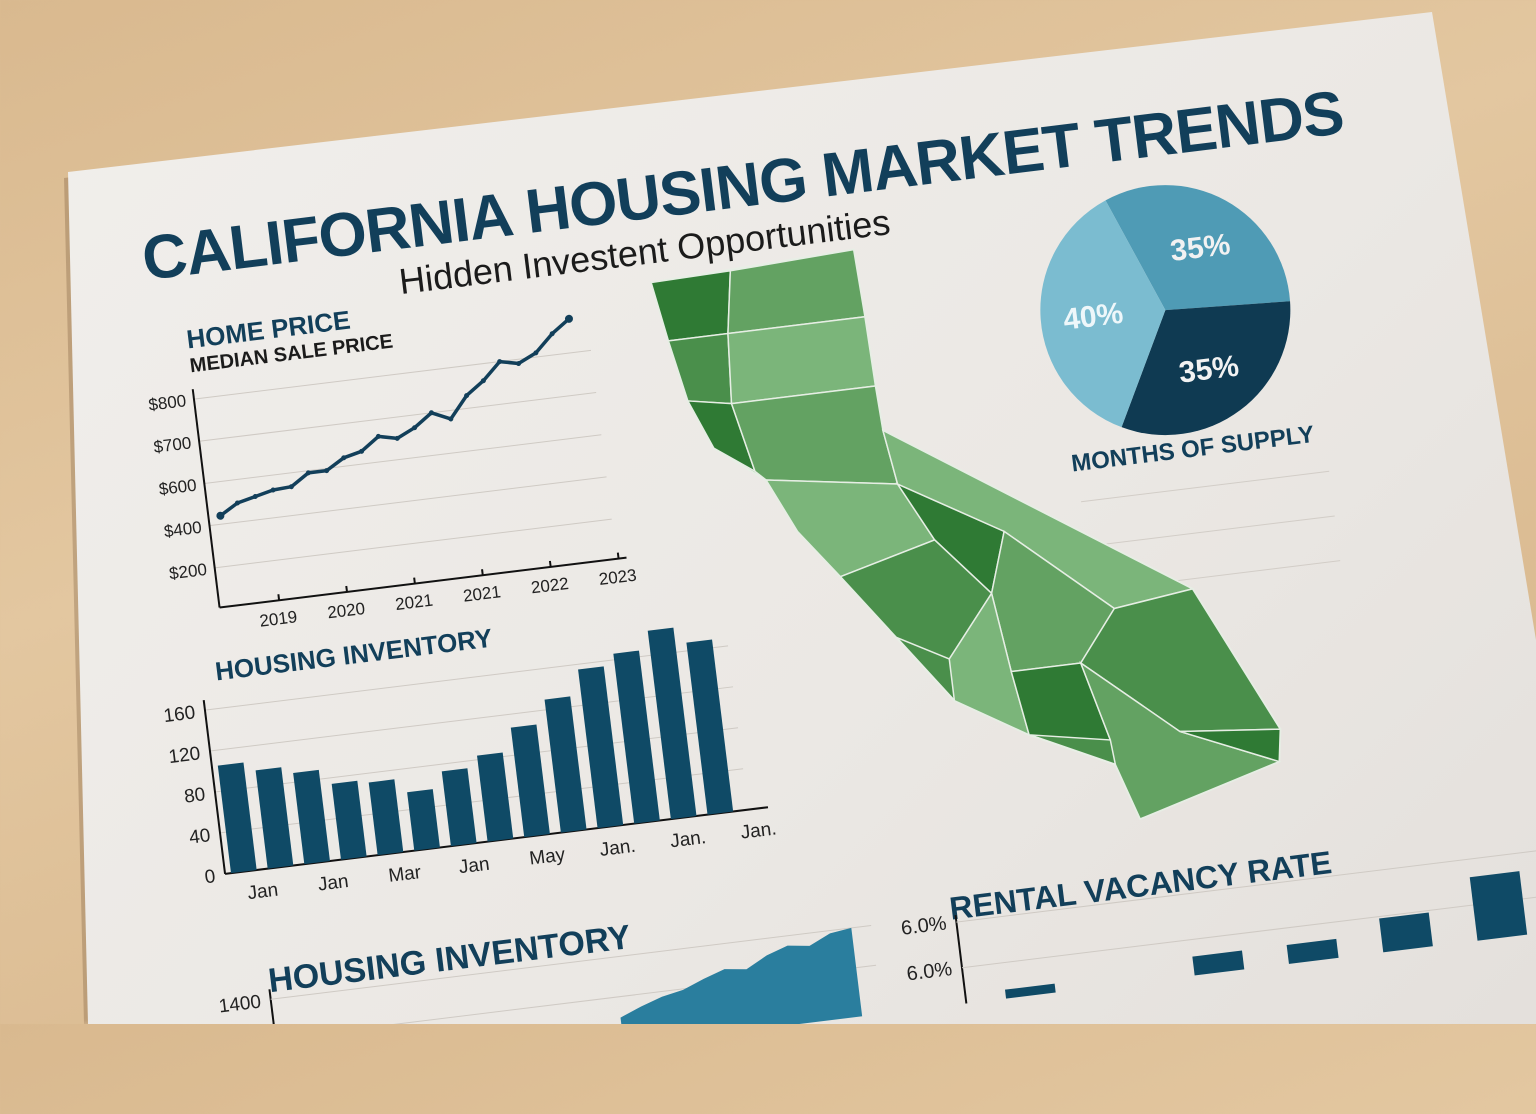 The height and width of the screenshot is (1114, 1536). Describe the element at coordinates (167, 402) in the screenshot. I see `y-tick-label: $800` at that location.